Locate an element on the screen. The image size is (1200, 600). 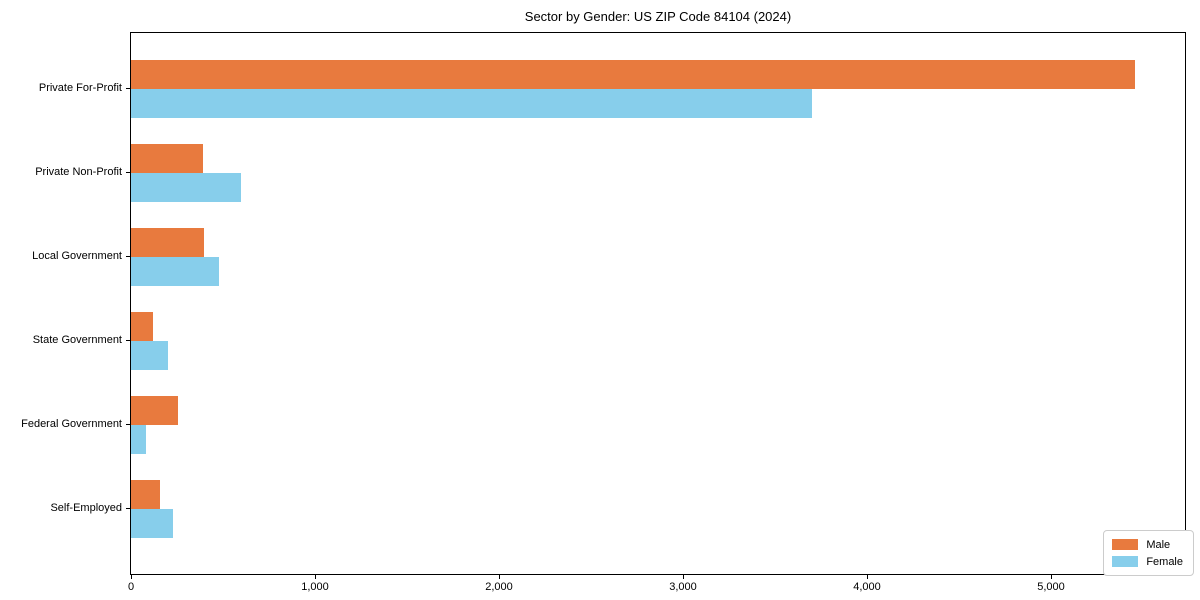
legend-item-male: Male is located at coordinates (1147, 544).